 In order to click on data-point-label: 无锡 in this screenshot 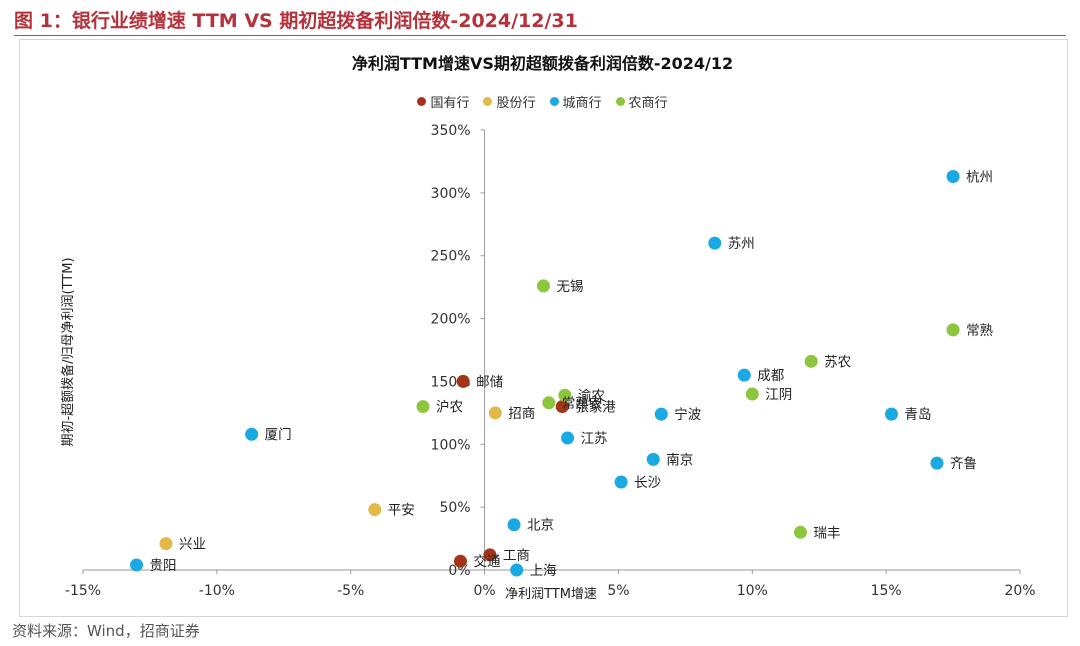, I will do `click(569, 287)`.